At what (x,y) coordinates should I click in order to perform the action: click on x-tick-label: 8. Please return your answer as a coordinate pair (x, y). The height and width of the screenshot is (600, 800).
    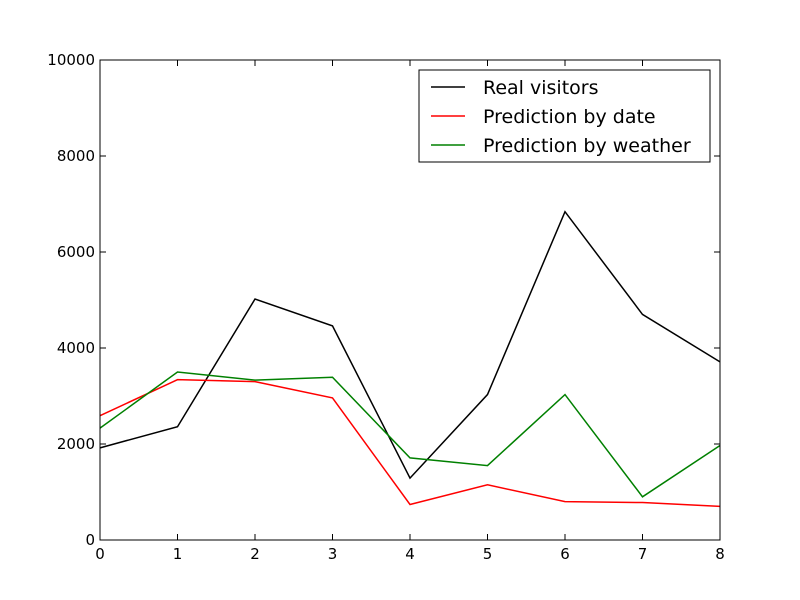
    Looking at the image, I should click on (720, 554).